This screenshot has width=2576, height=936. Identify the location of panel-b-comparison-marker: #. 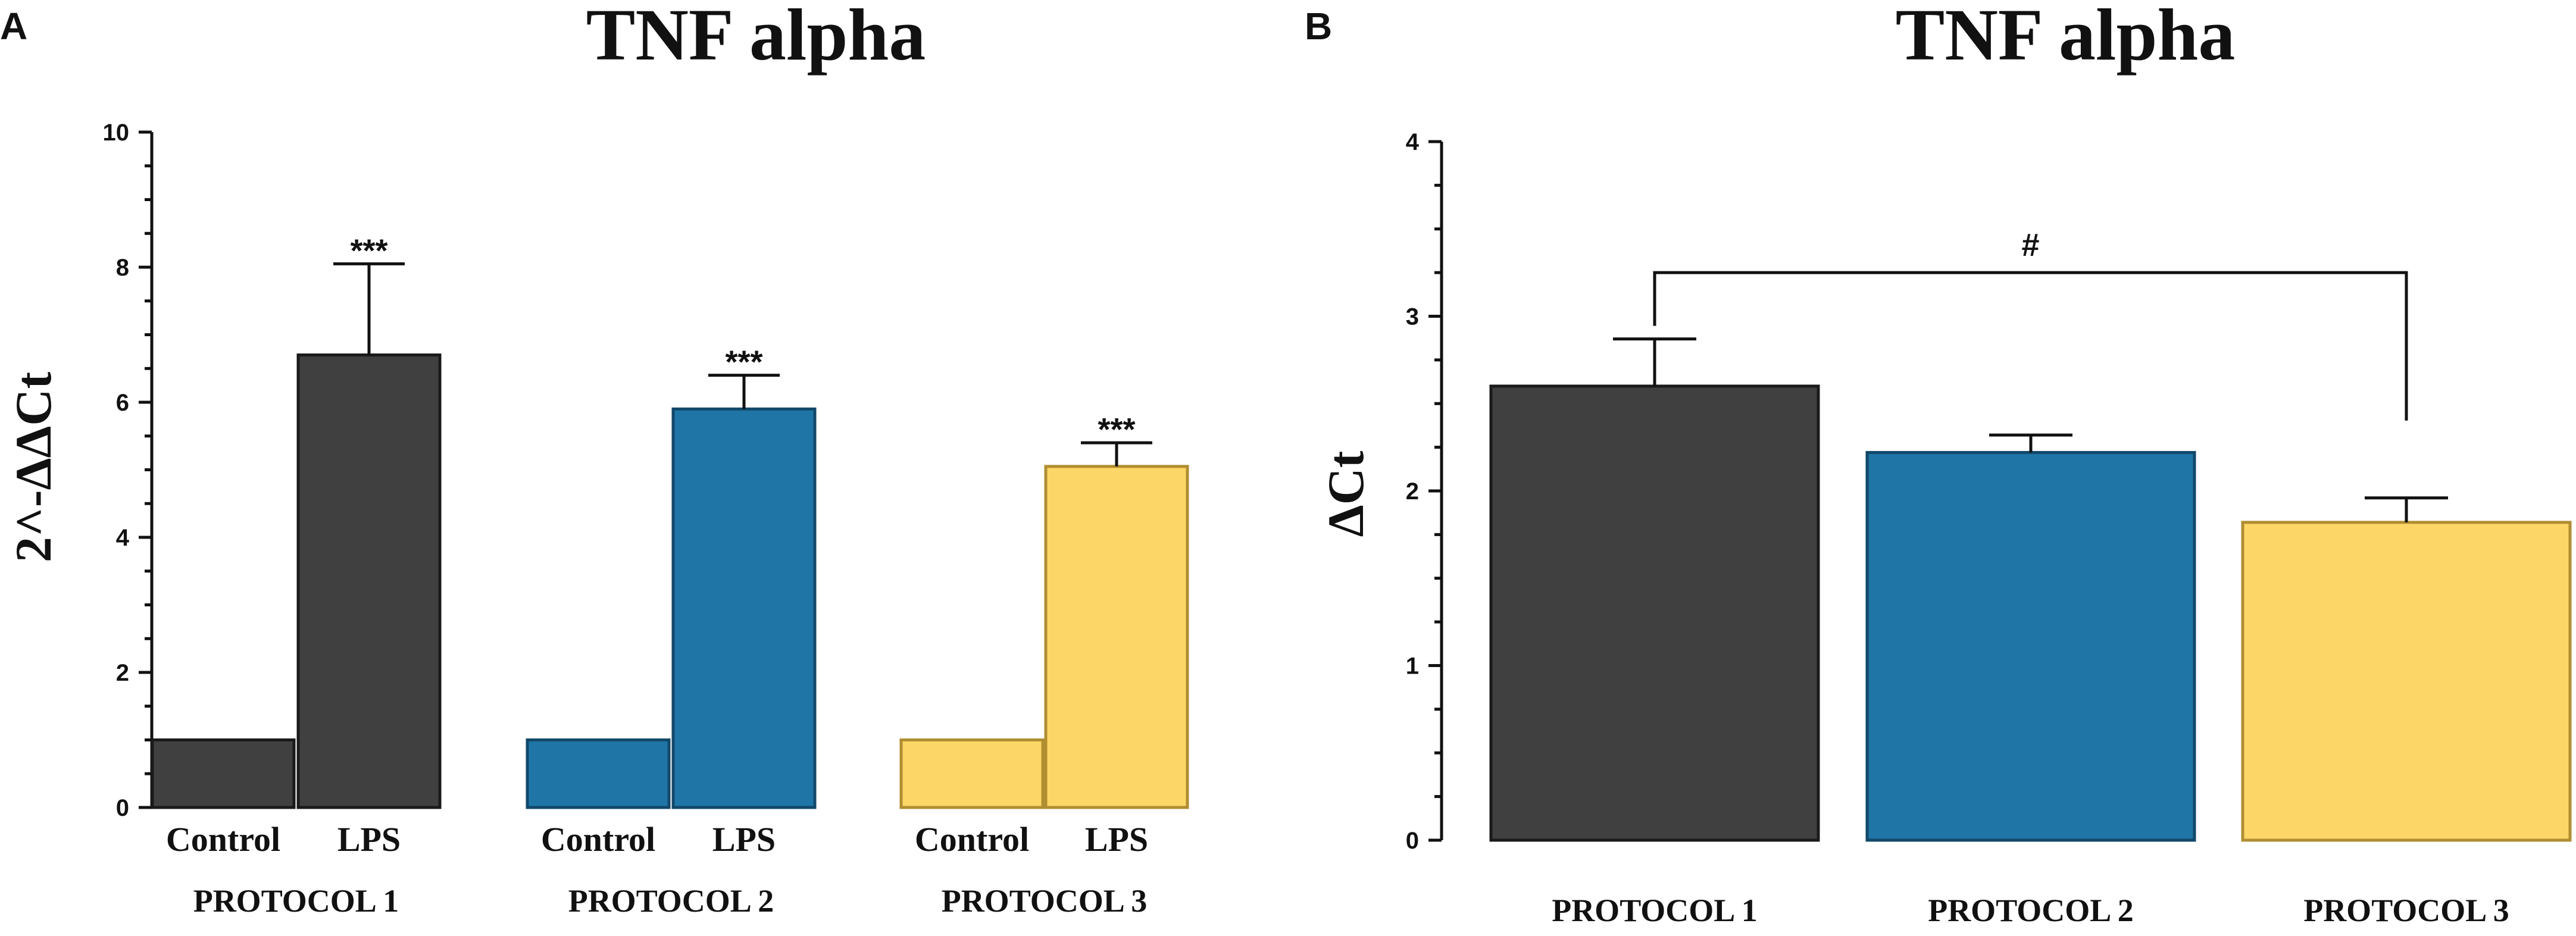
(2030, 245).